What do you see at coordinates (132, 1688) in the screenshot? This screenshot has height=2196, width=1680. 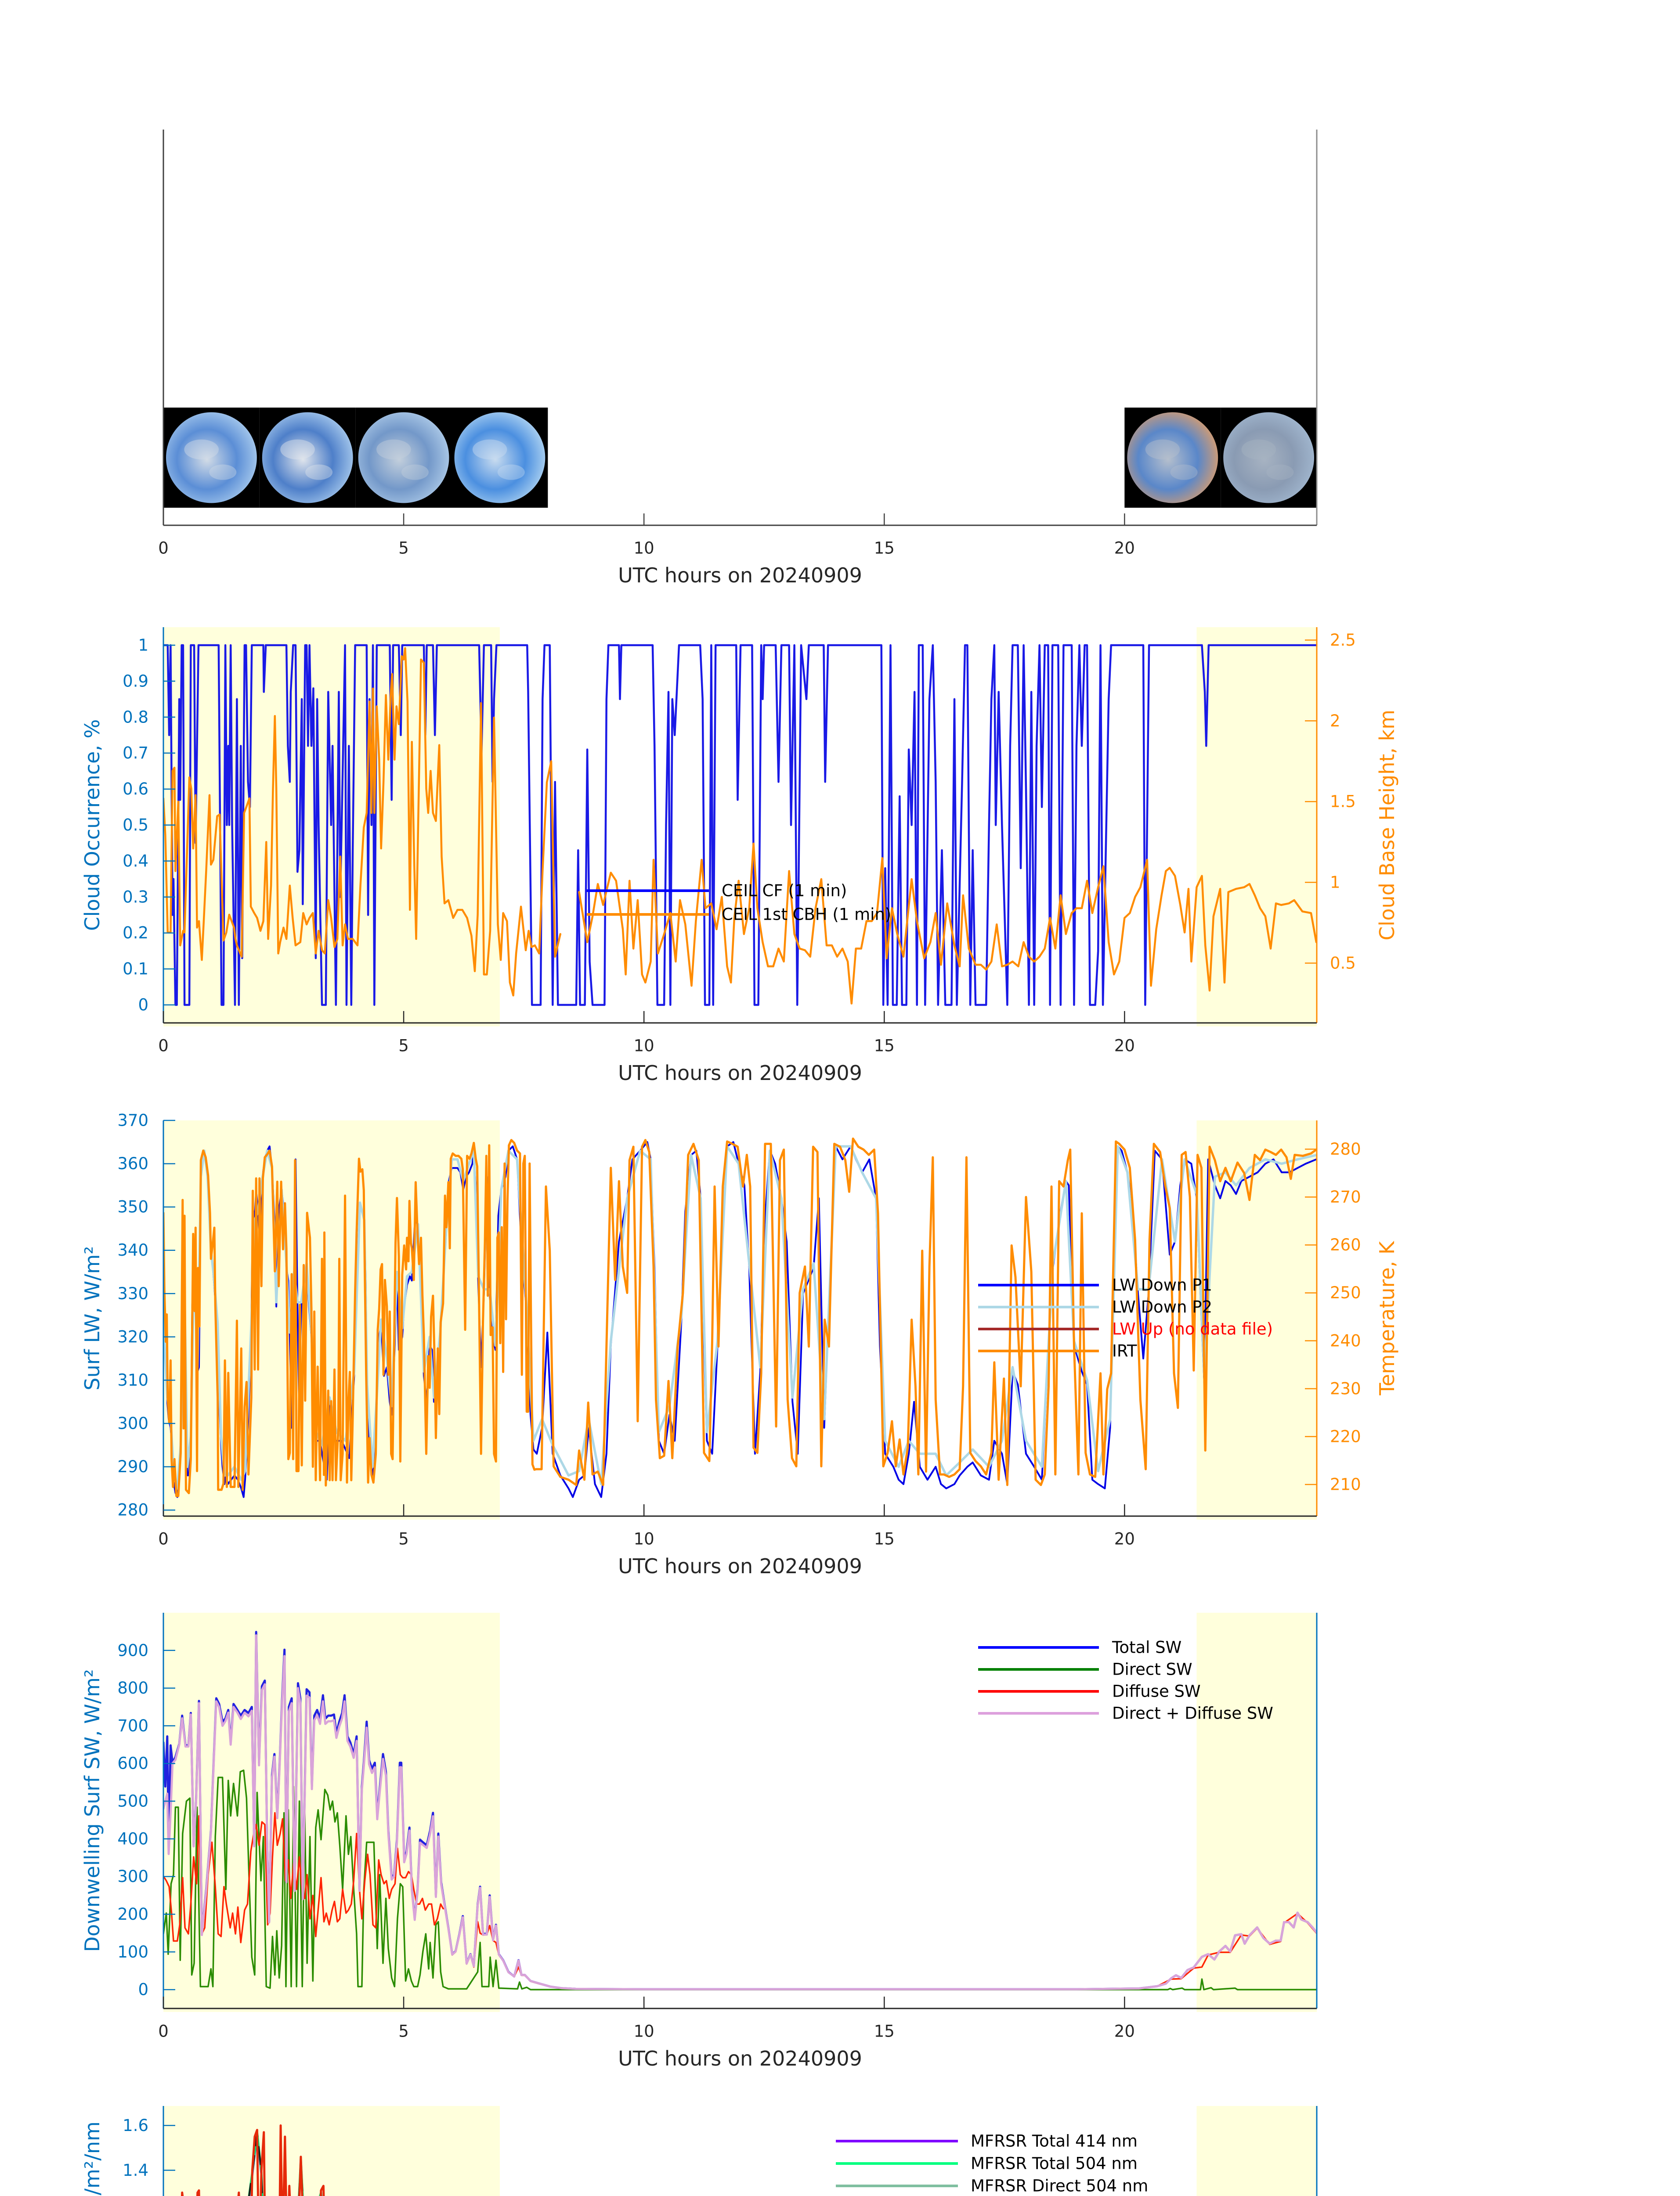 I see `y-tick-label: 800` at bounding box center [132, 1688].